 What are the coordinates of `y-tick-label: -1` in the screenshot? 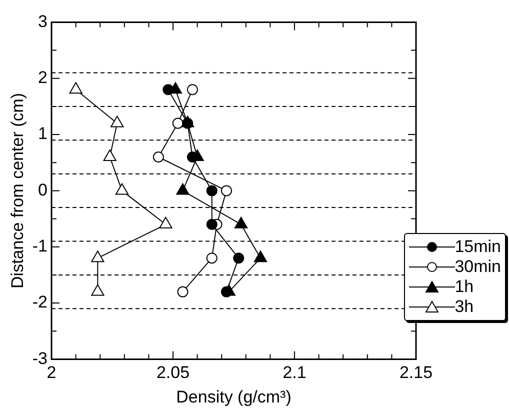 It's located at (40, 246).